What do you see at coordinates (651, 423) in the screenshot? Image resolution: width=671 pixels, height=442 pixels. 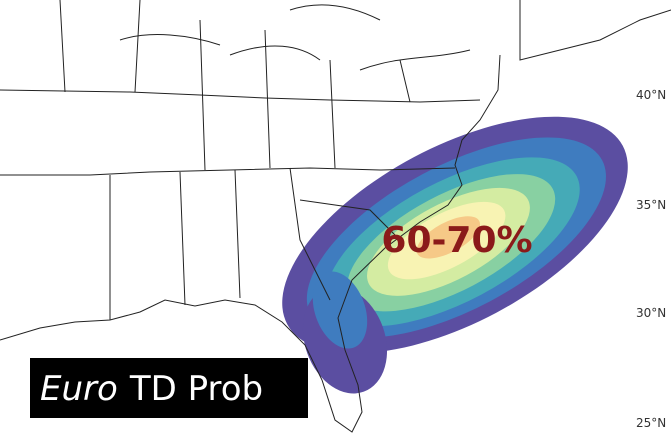 I see `lat-label: 25°N` at bounding box center [651, 423].